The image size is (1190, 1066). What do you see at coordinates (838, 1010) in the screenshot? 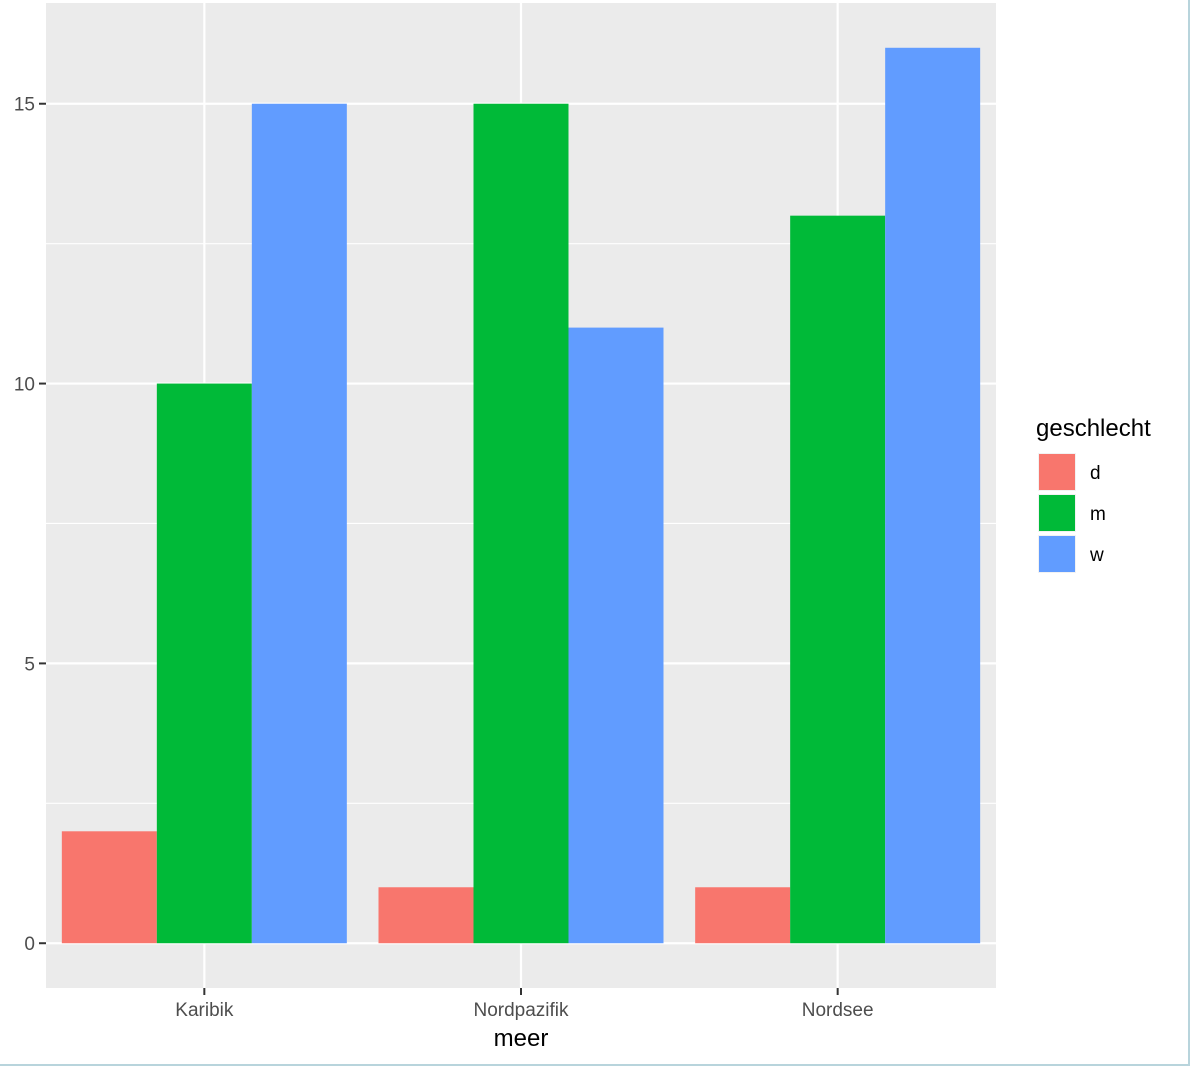
I see `x-tick-label: Nordsee` at bounding box center [838, 1010].